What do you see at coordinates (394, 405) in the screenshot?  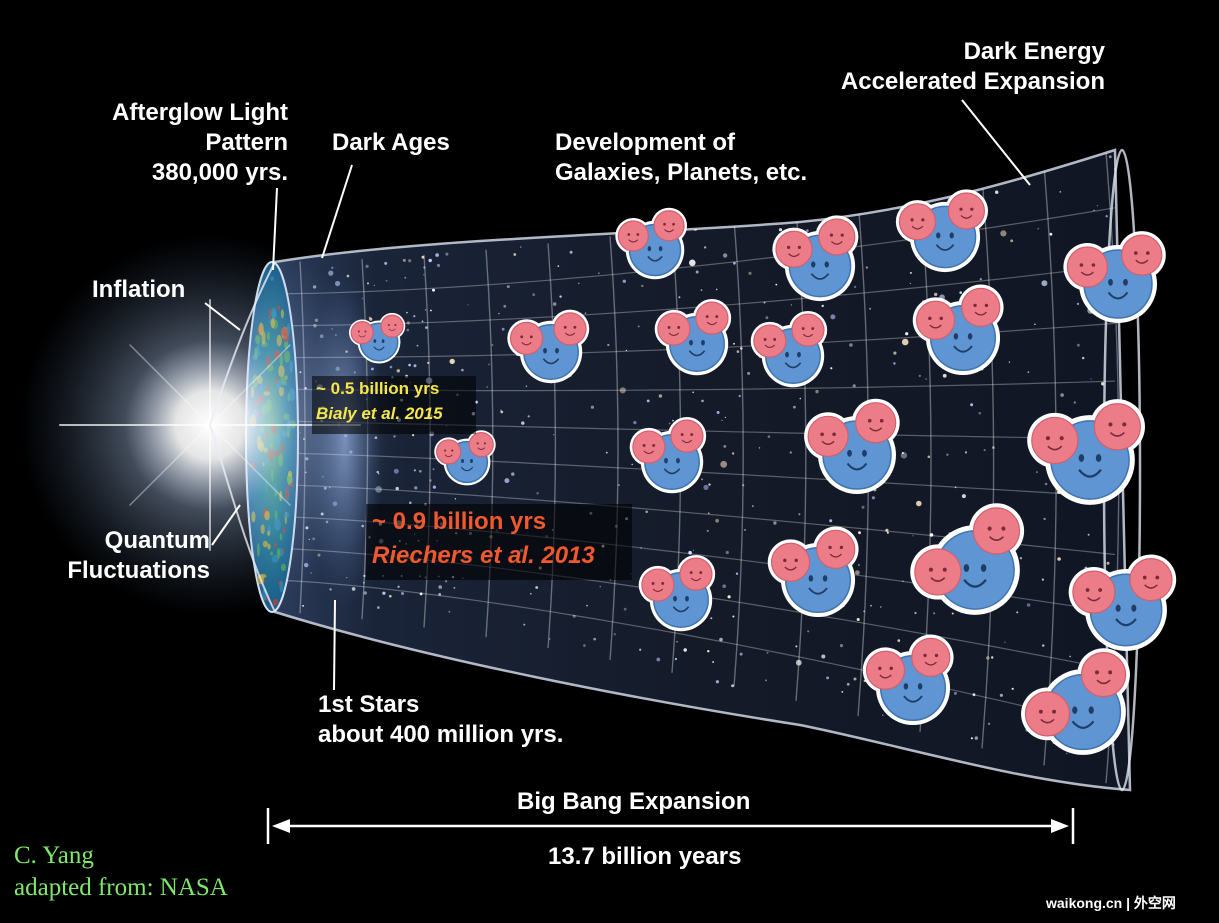 I see `bialy-annotation: ~ 0.5 billion yrs Bialy et al. 2015` at bounding box center [394, 405].